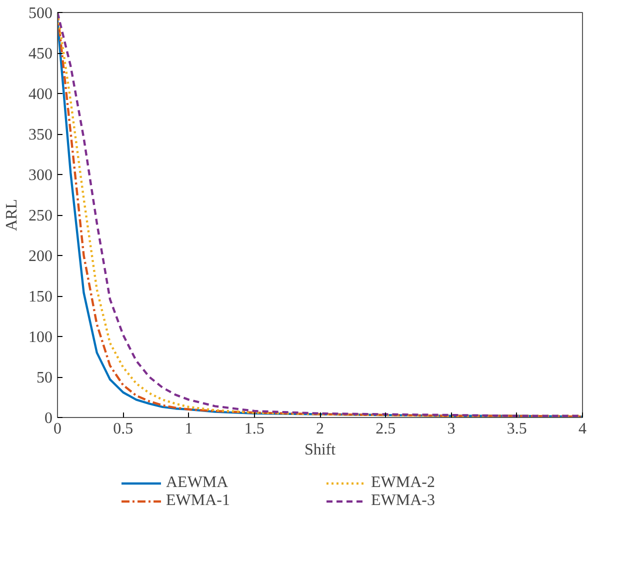 Image resolution: width=618 pixels, height=573 pixels. Describe the element at coordinates (44, 378) in the screenshot. I see `y-tick-label: 50` at that location.